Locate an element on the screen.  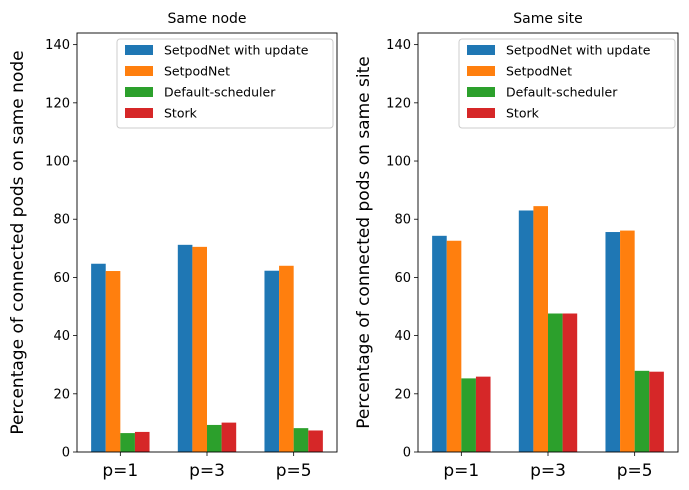
bars is located at coordinates (207, 348).